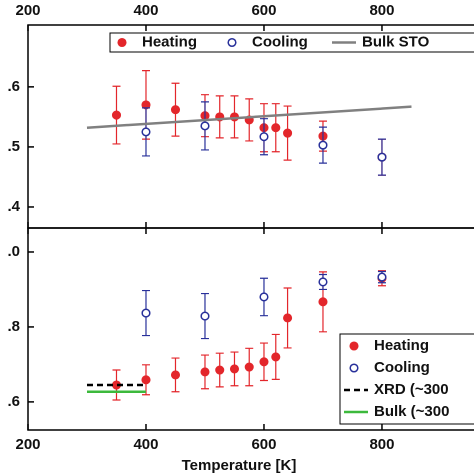 The height and width of the screenshot is (474, 474). What do you see at coordinates (396, 41) in the screenshot?
I see `legend-label: Bulk STO` at bounding box center [396, 41].